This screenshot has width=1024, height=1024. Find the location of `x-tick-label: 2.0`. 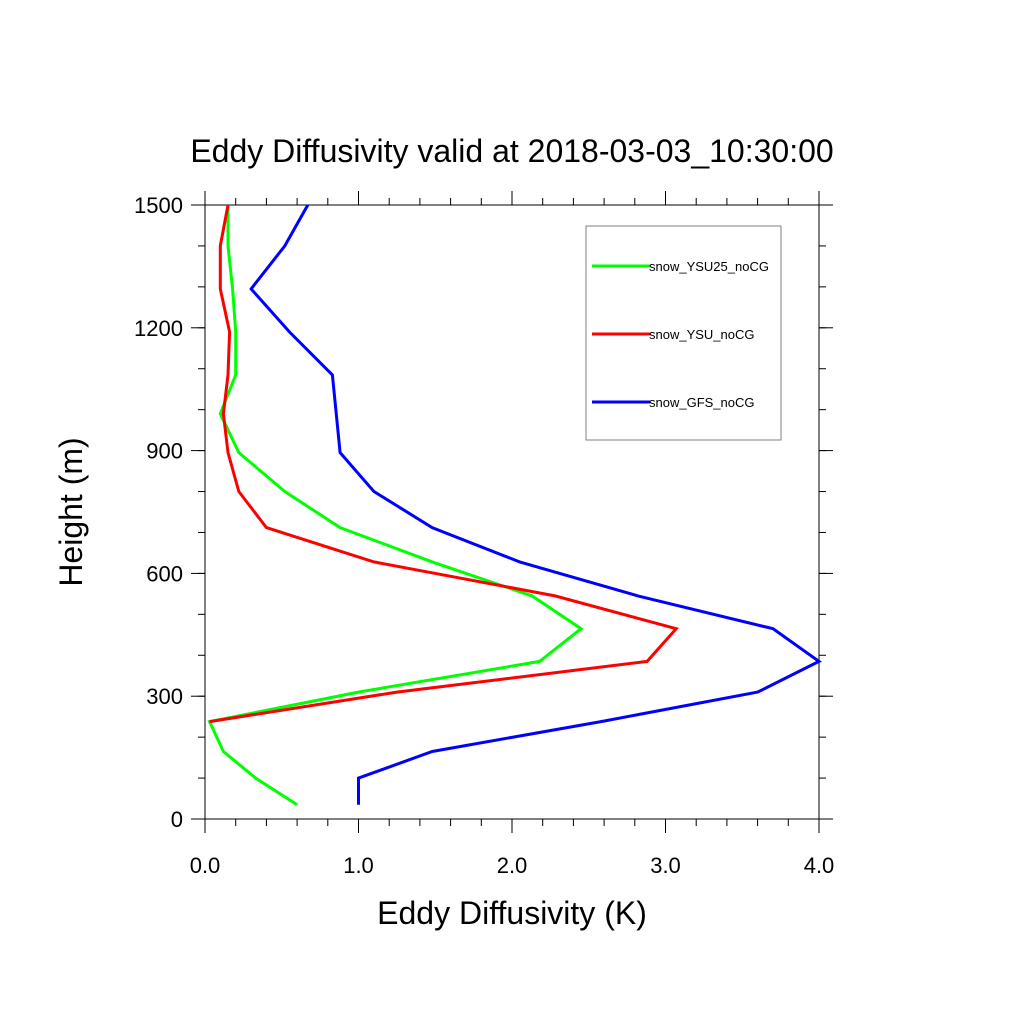

x-tick-label: 2.0 is located at coordinates (512, 865).